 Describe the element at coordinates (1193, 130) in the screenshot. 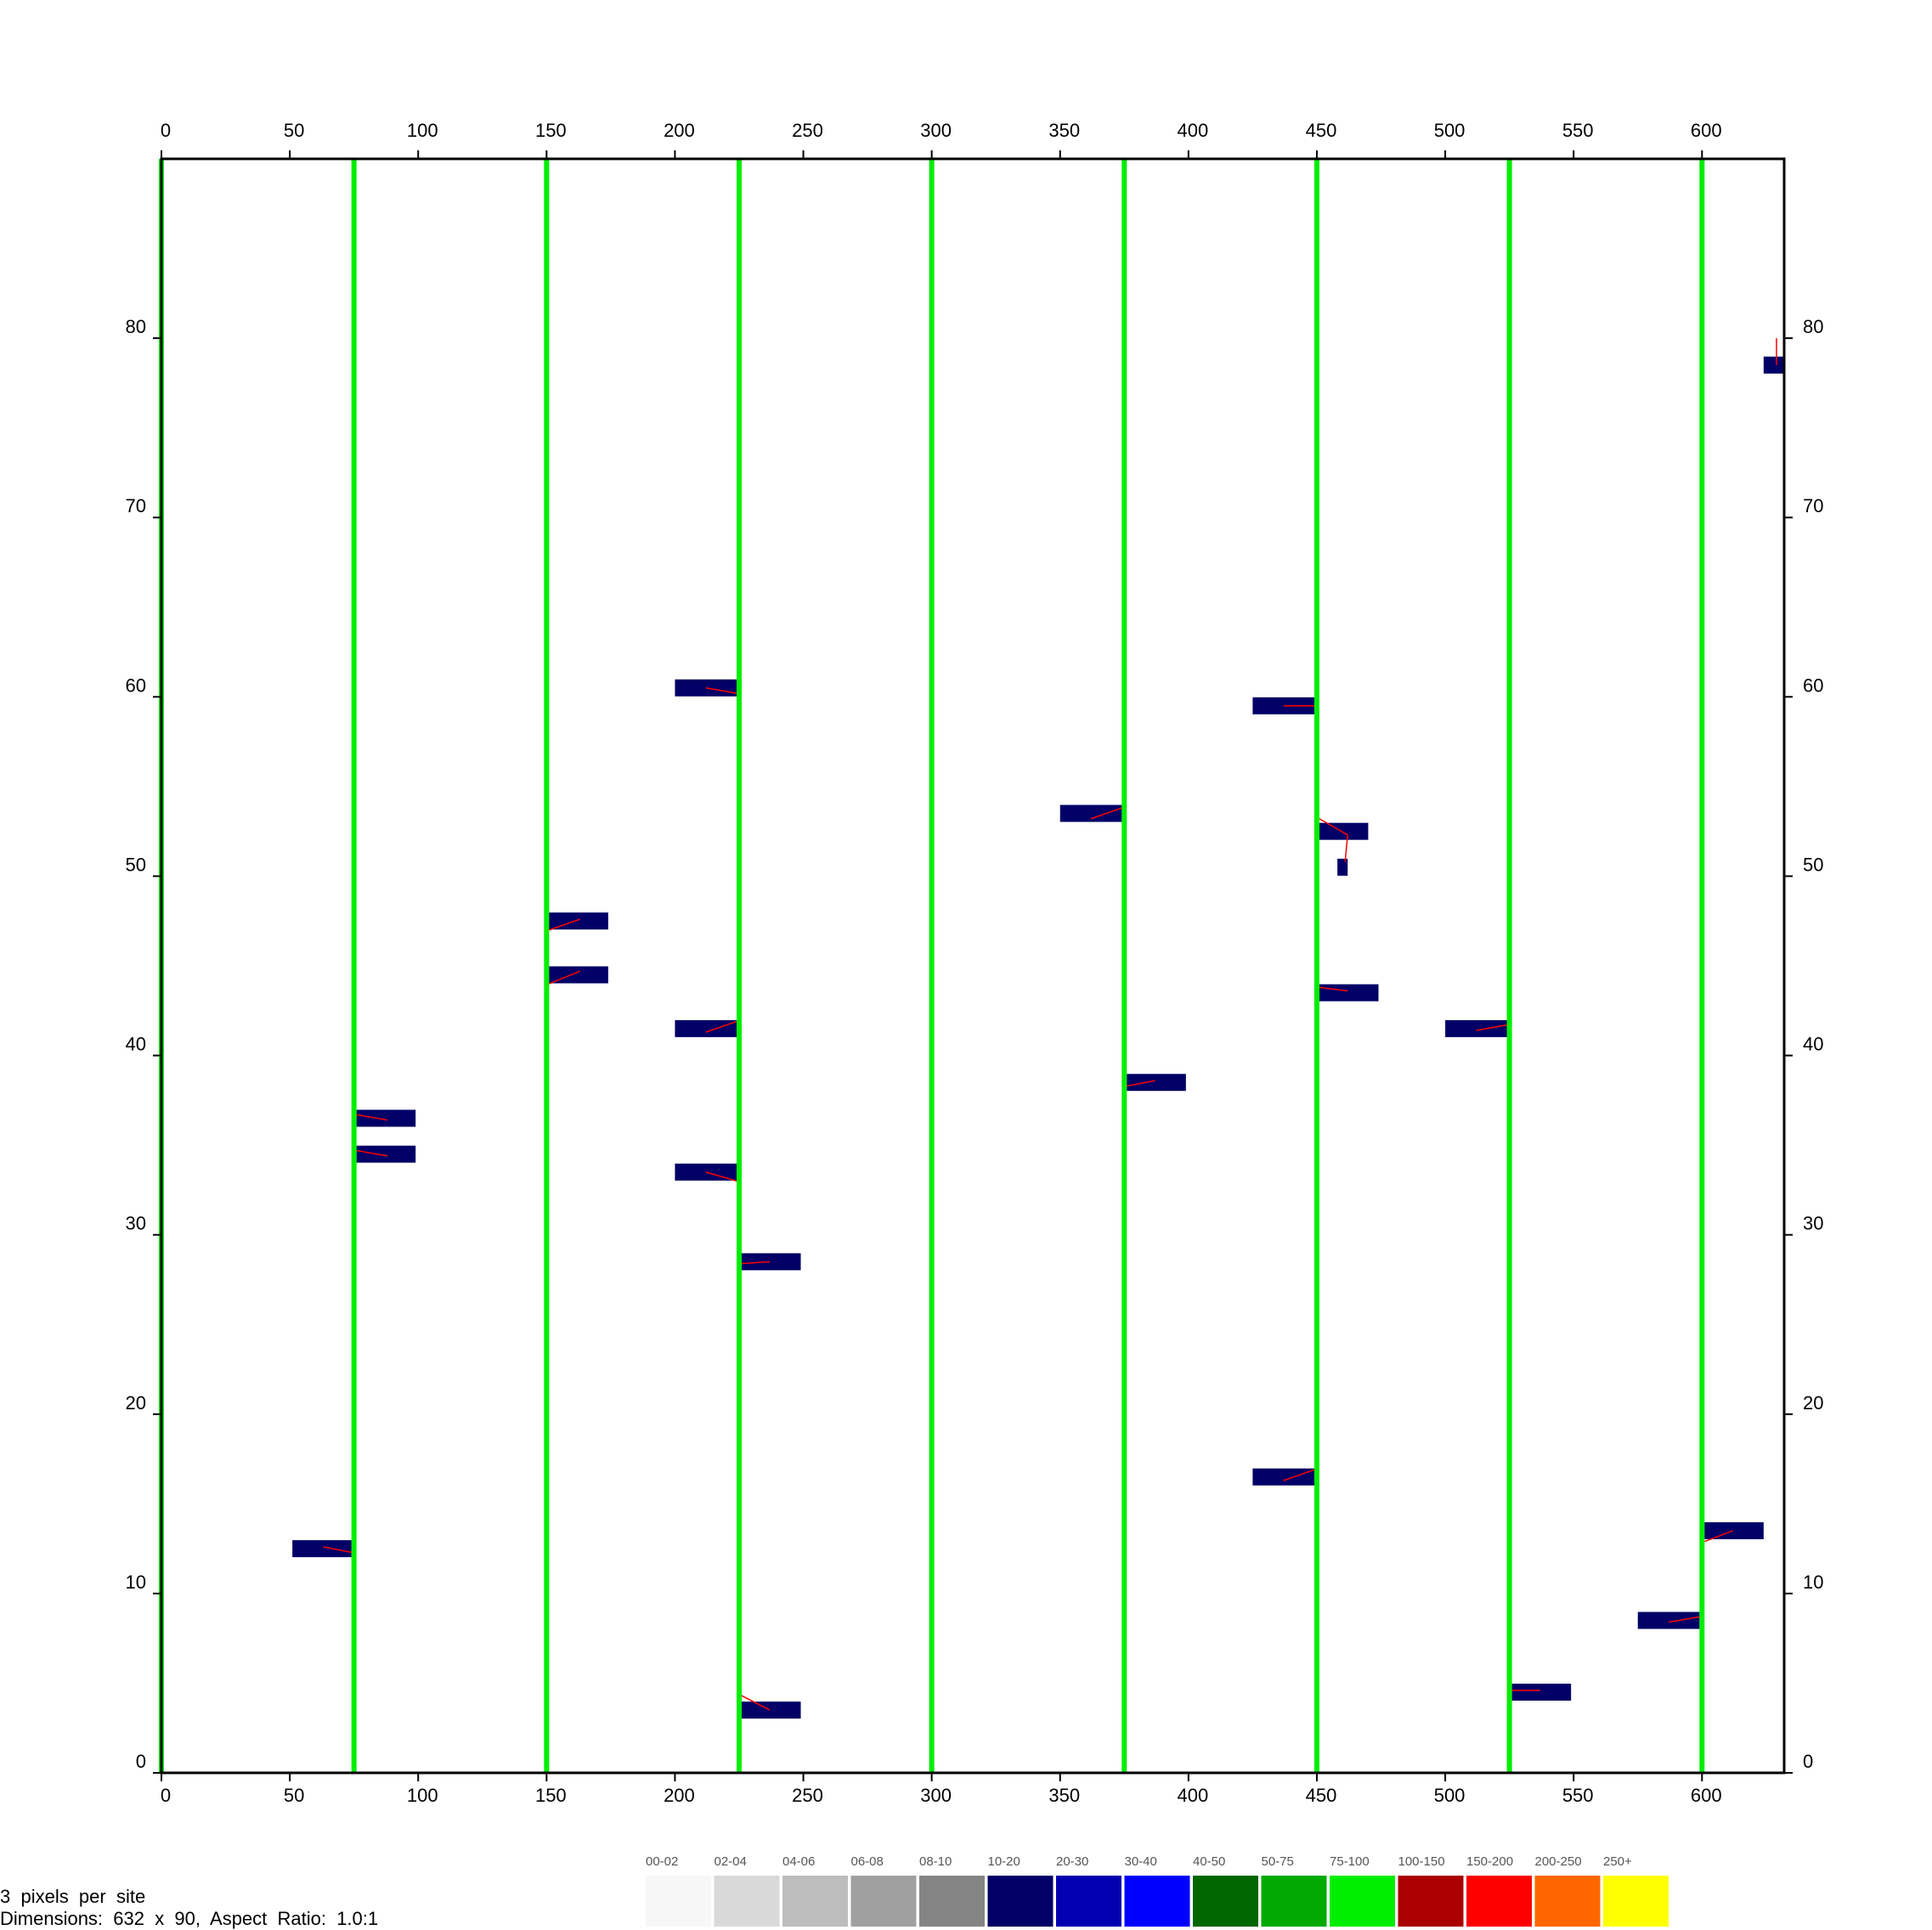

I see `x-tick-label-top-8: 400` at that location.